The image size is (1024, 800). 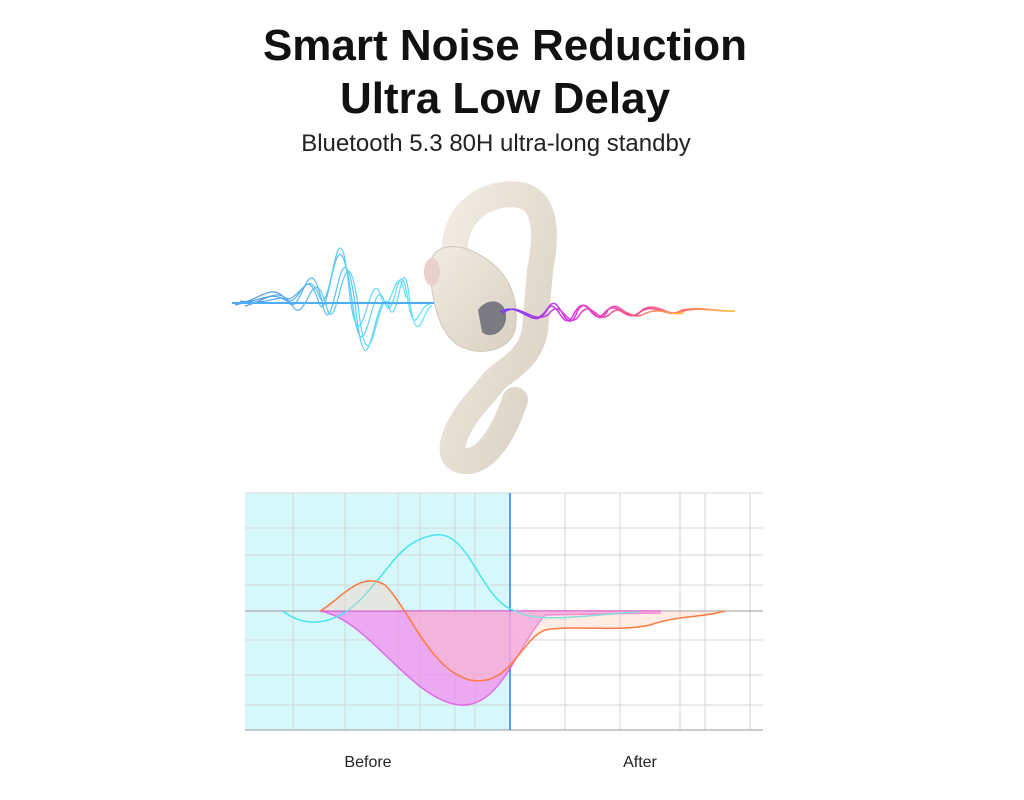 I want to click on graph-label: Before, so click(x=367, y=762).